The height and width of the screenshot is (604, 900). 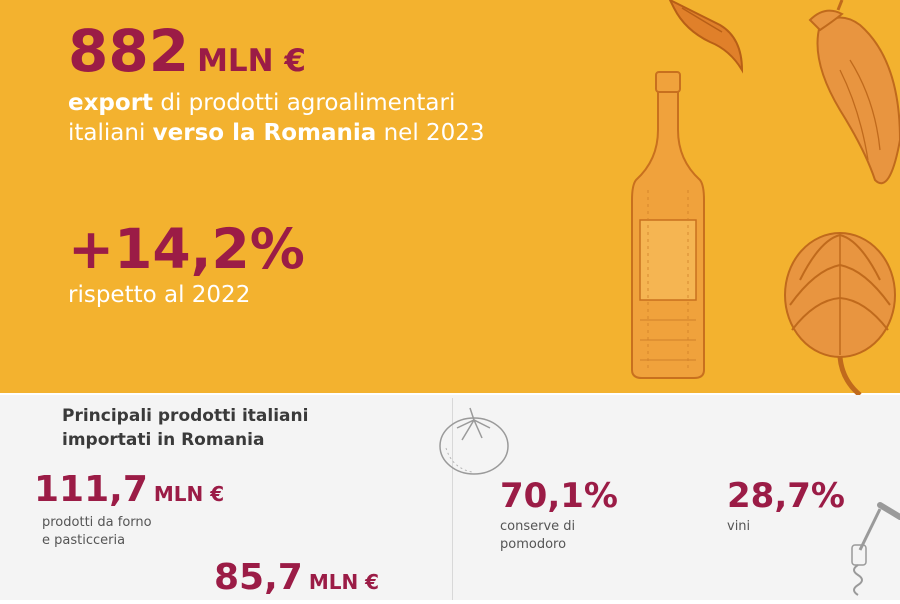 I want to click on product-value-1: 111,7 MLN €, so click(x=129, y=492).